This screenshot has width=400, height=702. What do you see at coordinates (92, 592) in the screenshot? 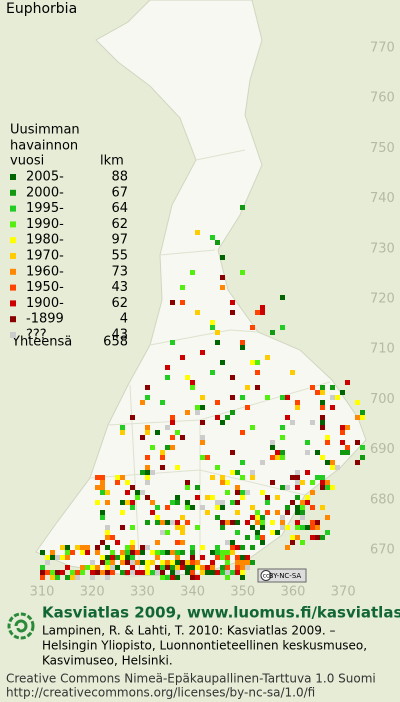
I see `easting-label: 320` at bounding box center [92, 592].